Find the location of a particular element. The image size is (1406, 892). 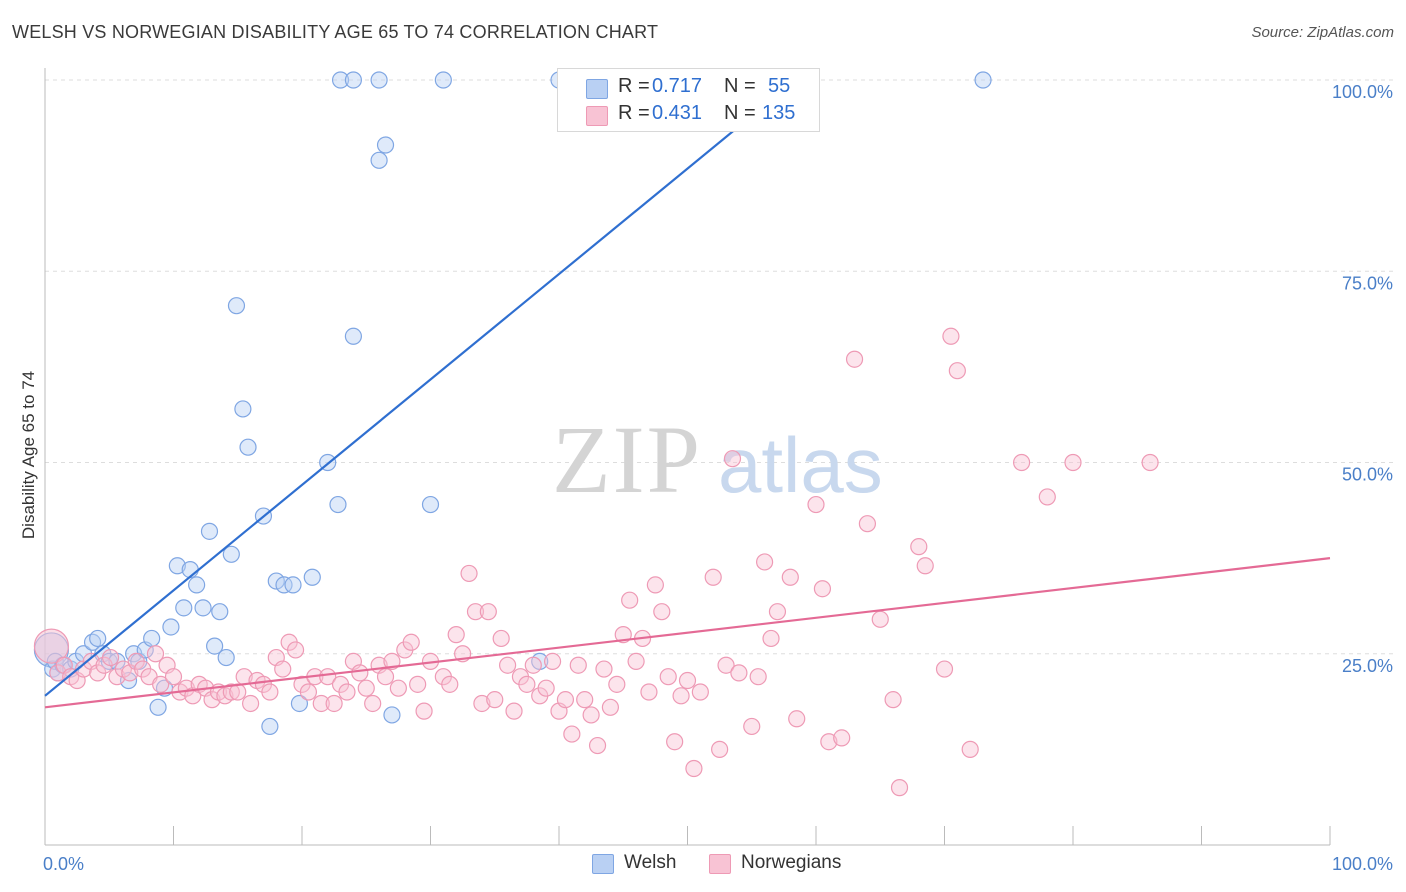

norwegians-legend-label: Norwegians is located at coordinates (791, 862).